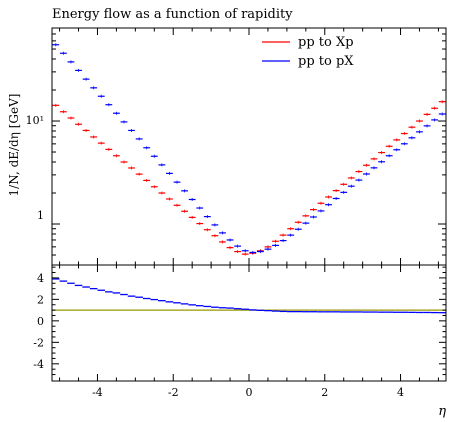 The height and width of the screenshot is (422, 461). I want to click on ratio-y-tick-label: 2, so click(40, 299).